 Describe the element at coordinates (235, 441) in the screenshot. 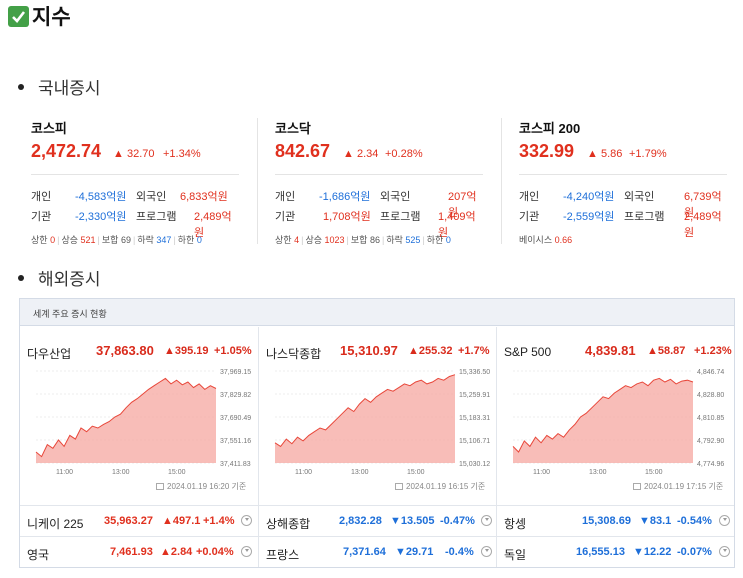

I see `y-tick-label: 37,551.16` at that location.